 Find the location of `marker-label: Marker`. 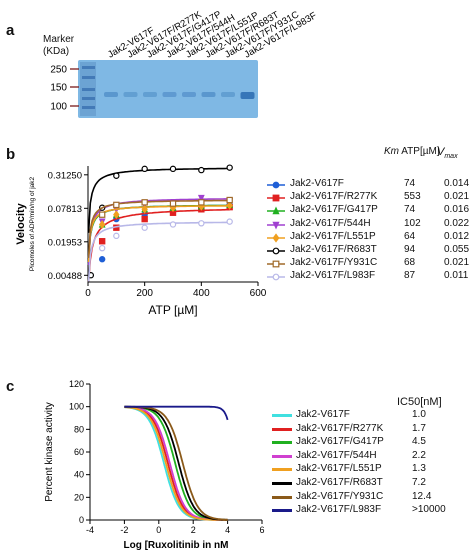

marker-label: Marker is located at coordinates (59, 39).